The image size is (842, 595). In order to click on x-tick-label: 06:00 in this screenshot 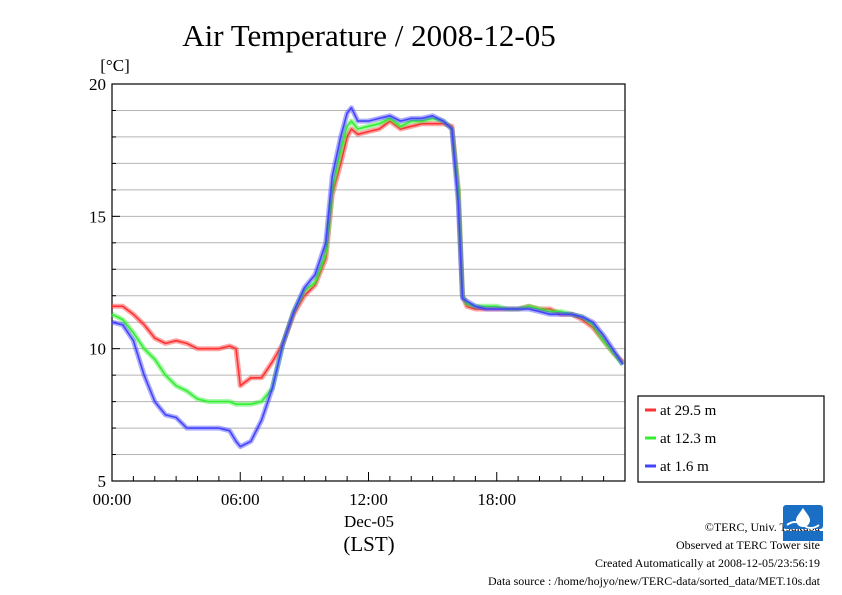, I will do `click(240, 499)`.